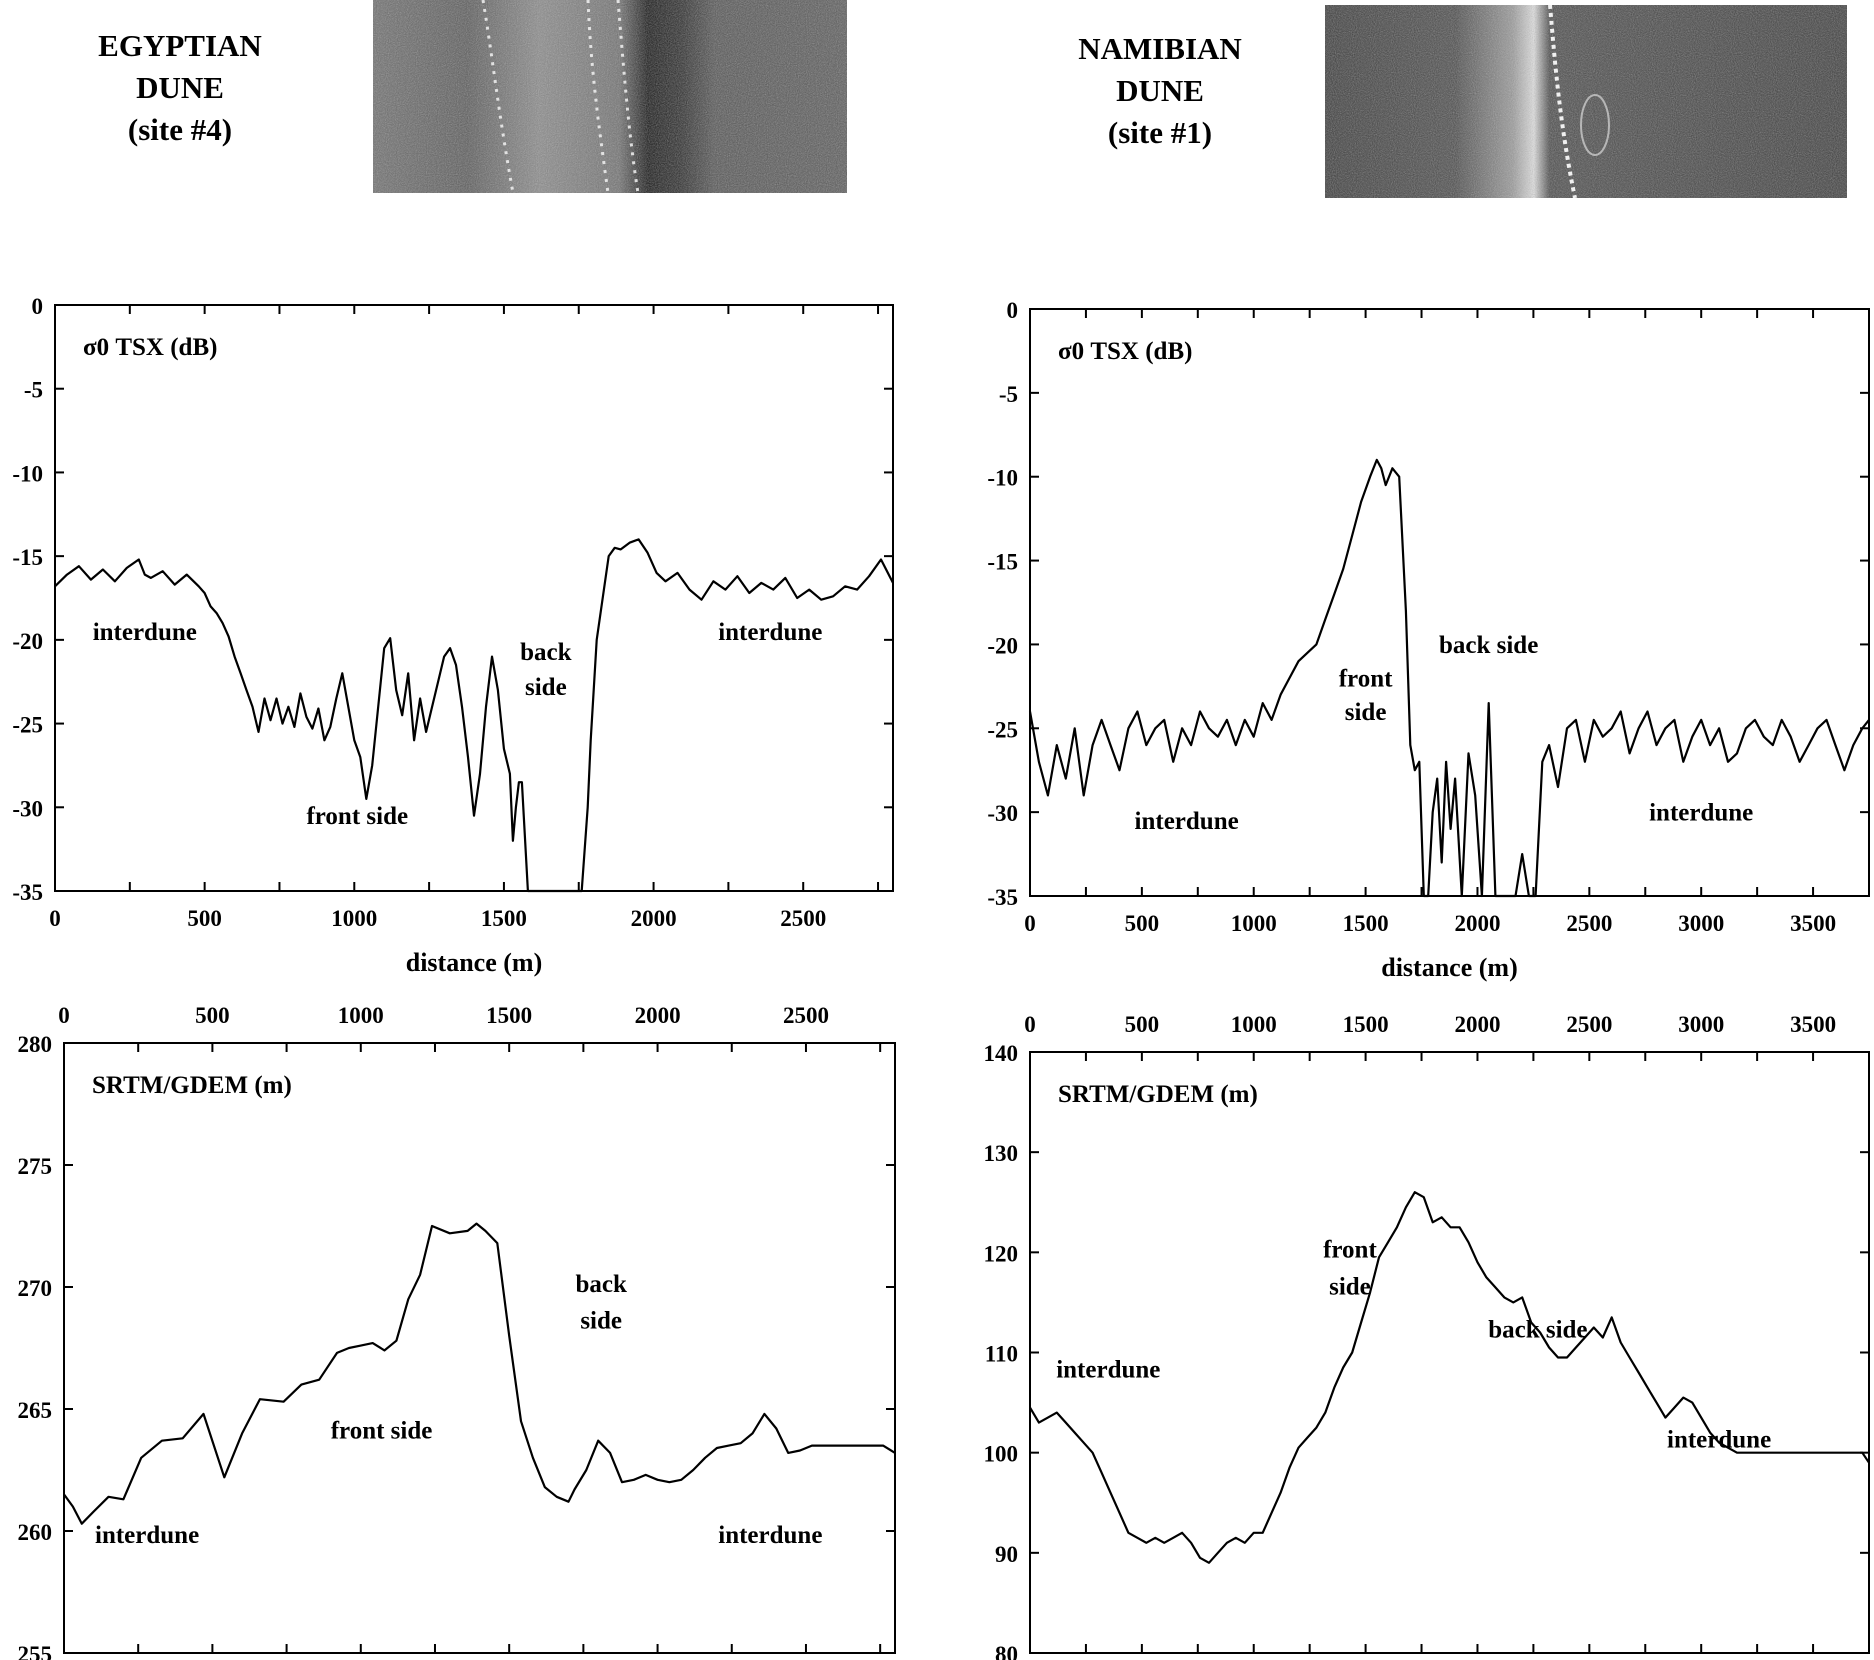  I want to click on y-tick-label: 270, so click(35, 1288).